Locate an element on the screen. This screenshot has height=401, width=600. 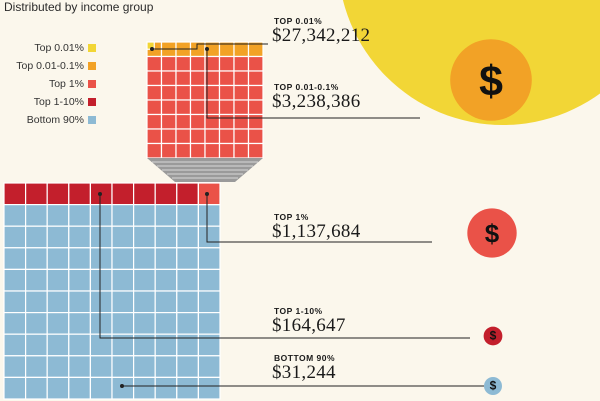
legend-label: Bottom 90% is located at coordinates (55, 120).